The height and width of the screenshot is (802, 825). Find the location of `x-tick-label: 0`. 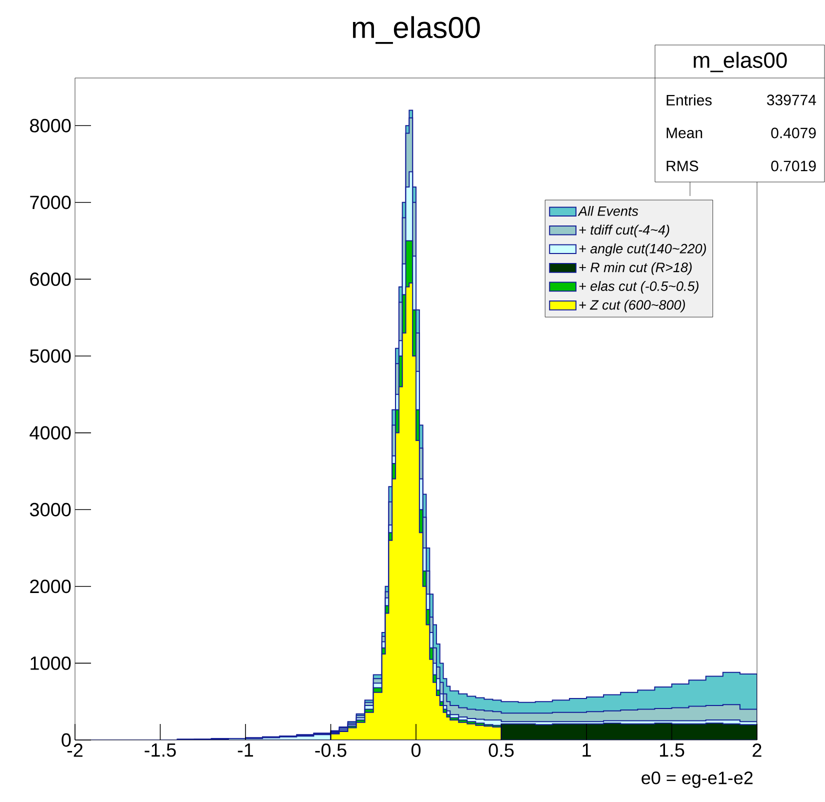

x-tick-label: 0 is located at coordinates (416, 750).